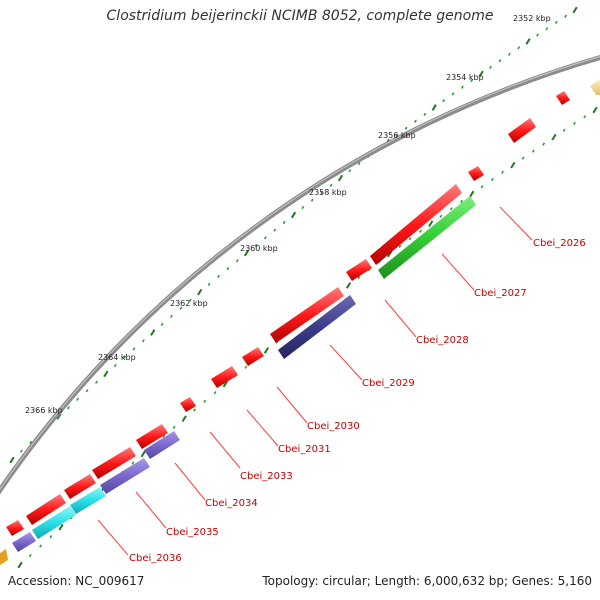 This screenshot has height=600, width=600. I want to click on tick-label: 2362 kbp, so click(189, 303).